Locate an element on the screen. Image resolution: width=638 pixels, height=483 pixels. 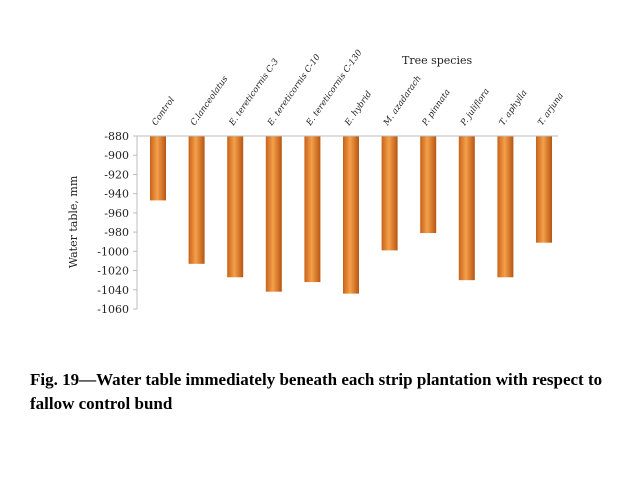
y-axis-label: Water table, mm is located at coordinates (73, 221).